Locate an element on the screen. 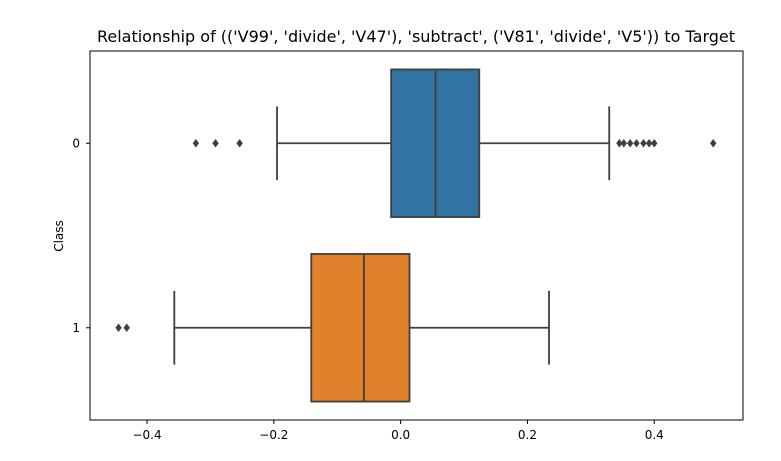 The height and width of the screenshot is (461, 781). y-tick-label: 1 is located at coordinates (76, 328).